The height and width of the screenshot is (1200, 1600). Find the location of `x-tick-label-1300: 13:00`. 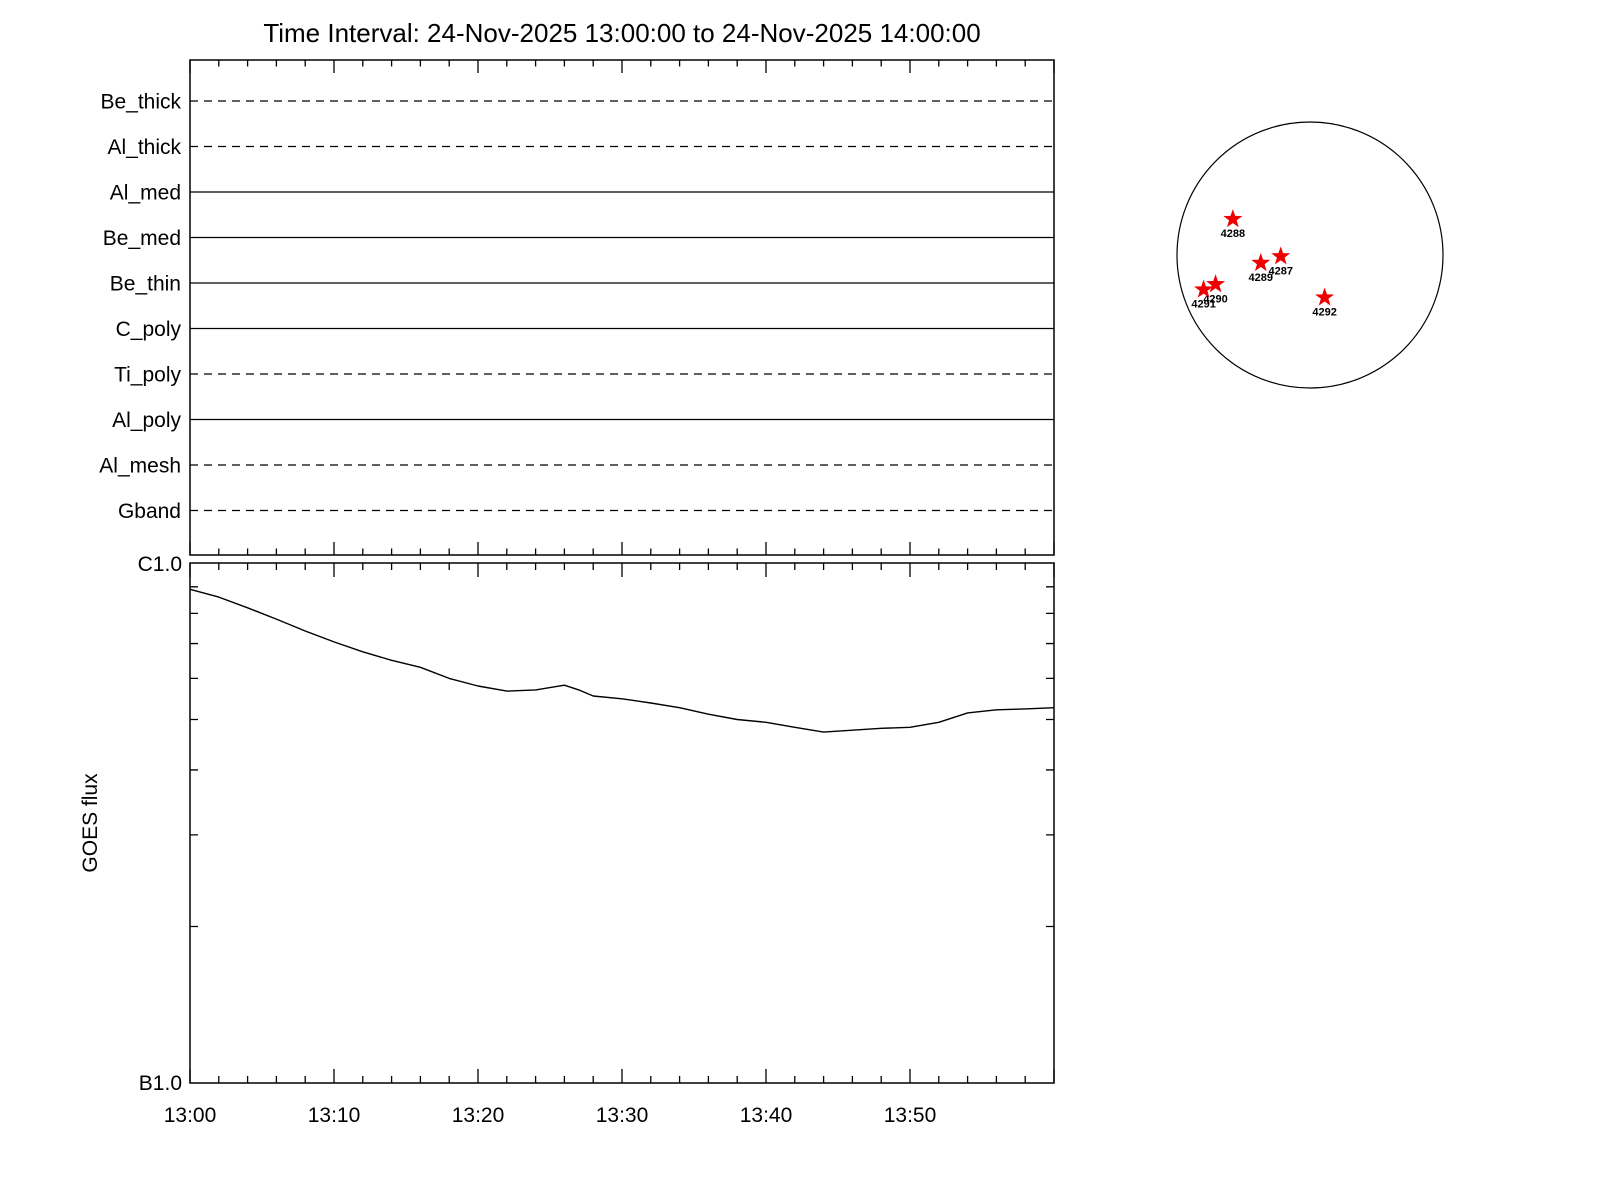

x-tick-label-1300: 13:00 is located at coordinates (190, 1115).